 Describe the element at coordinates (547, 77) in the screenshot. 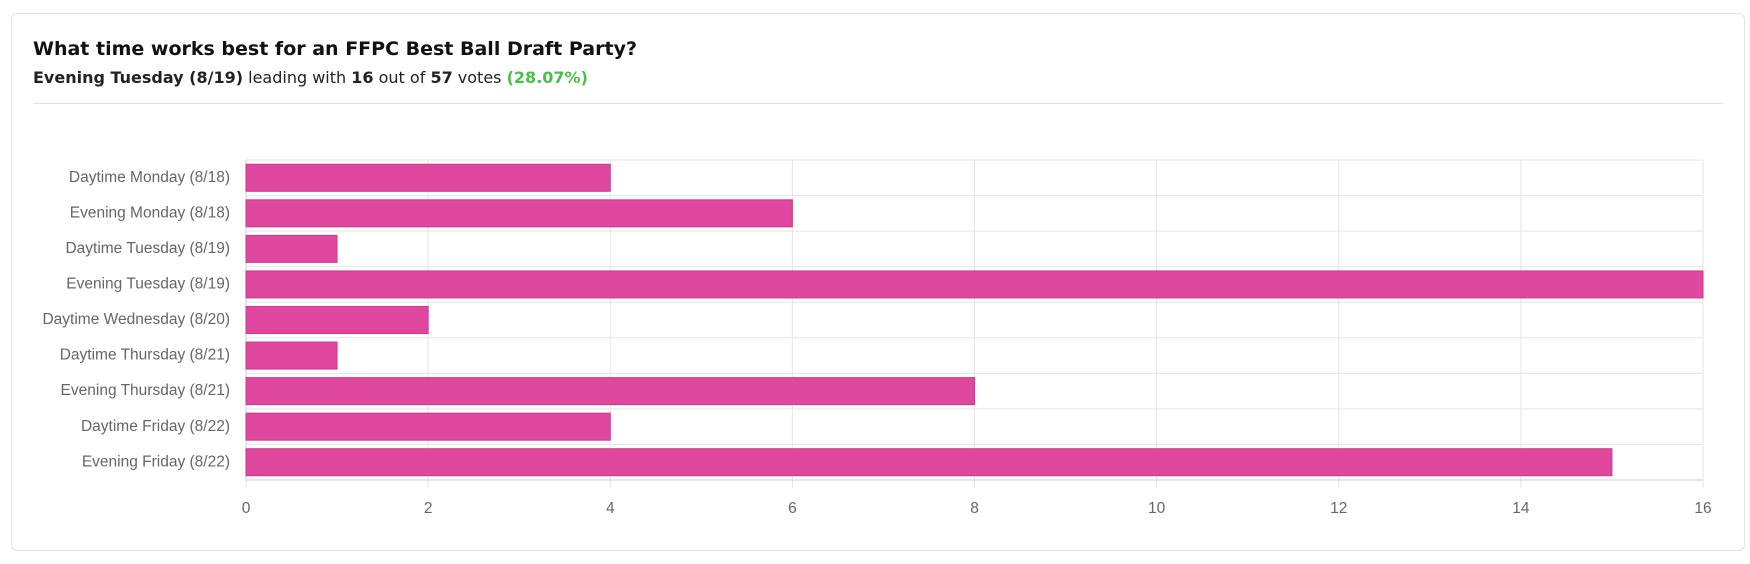

I see `leader-percent: (28.07%)` at that location.